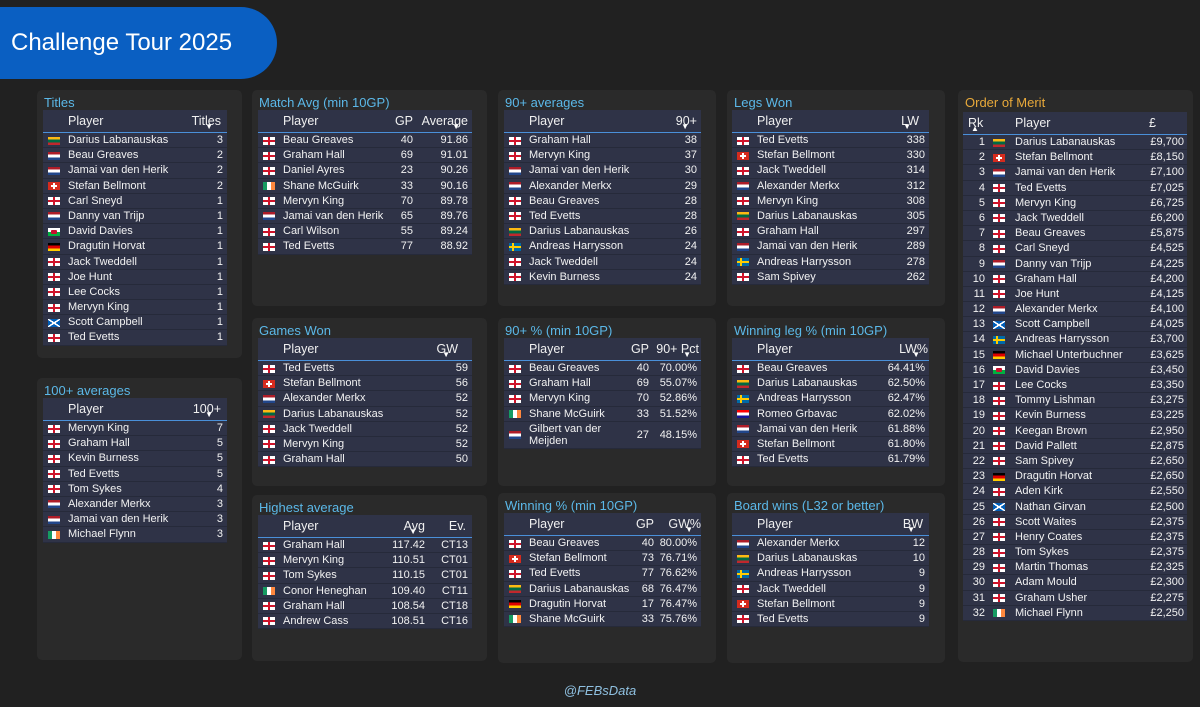 The width and height of the screenshot is (1200, 707). Describe the element at coordinates (365, 369) in the screenshot. I see `table-row: Ted Evetts 59` at that location.